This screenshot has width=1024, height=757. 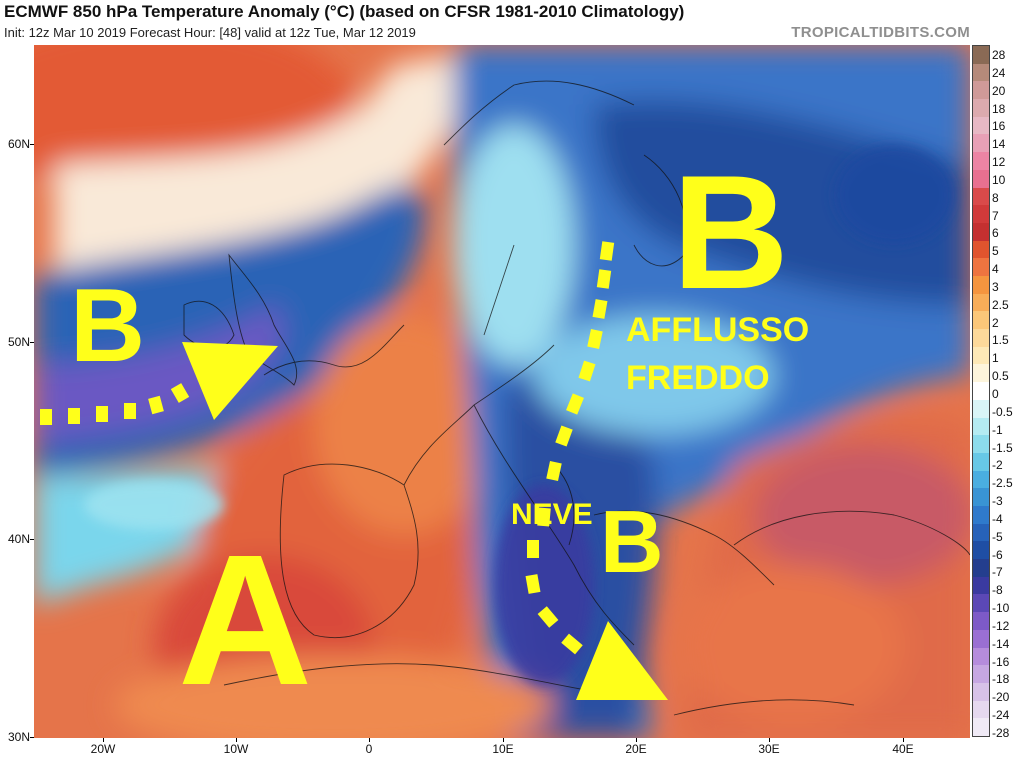 I want to click on colorbar-label: -16, so click(x=1001, y=661).